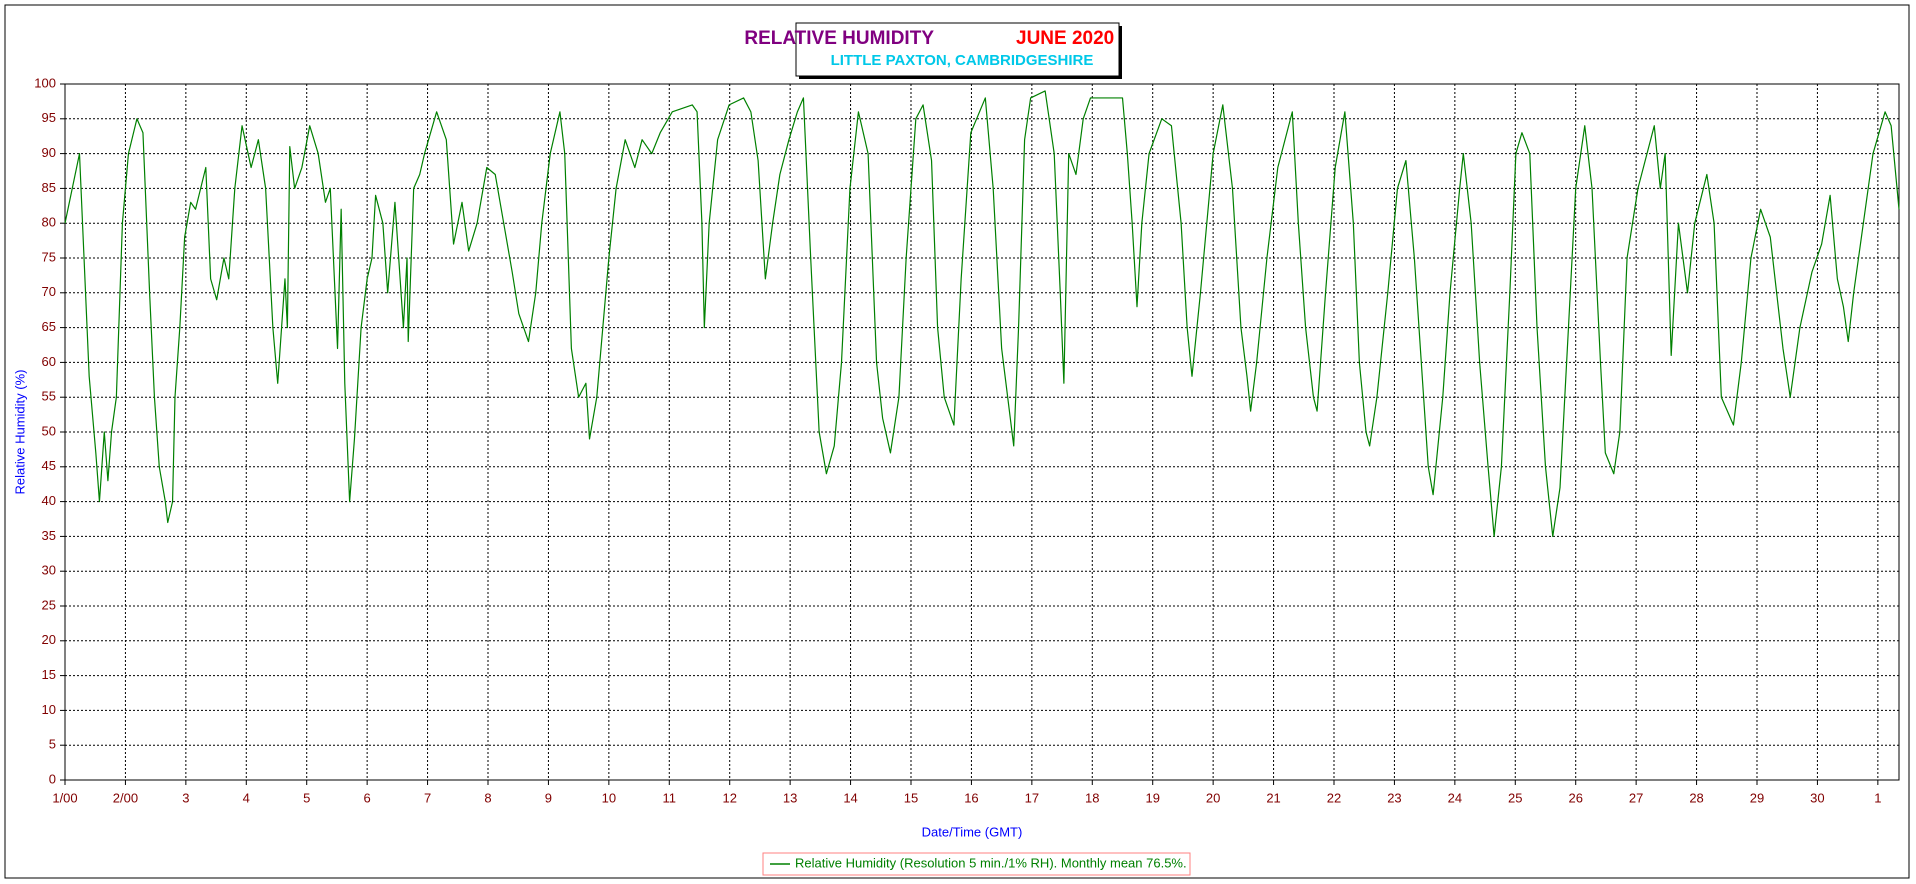  What do you see at coordinates (49, 639) in the screenshot?
I see `y-tick-label: 20` at bounding box center [49, 639].